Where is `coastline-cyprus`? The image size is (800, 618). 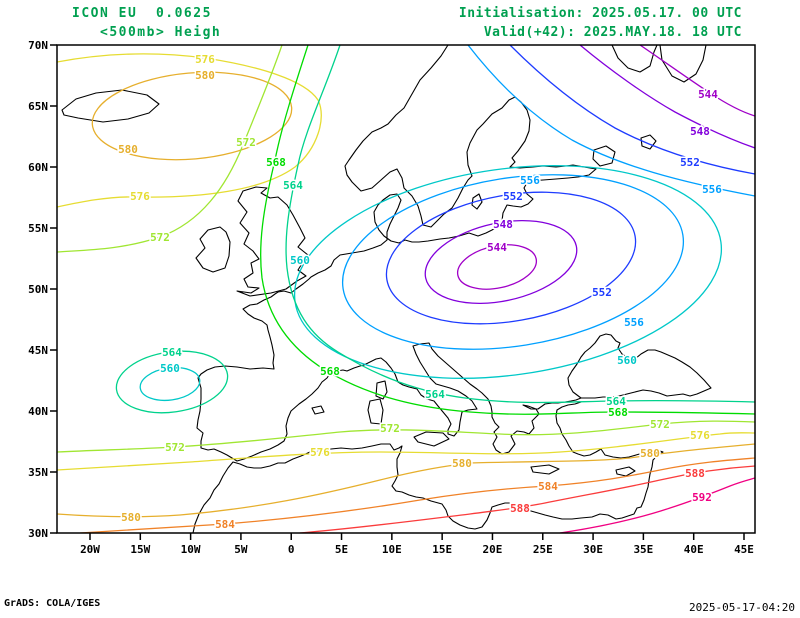
coastline-cyprus is located at coordinates (625, 471).